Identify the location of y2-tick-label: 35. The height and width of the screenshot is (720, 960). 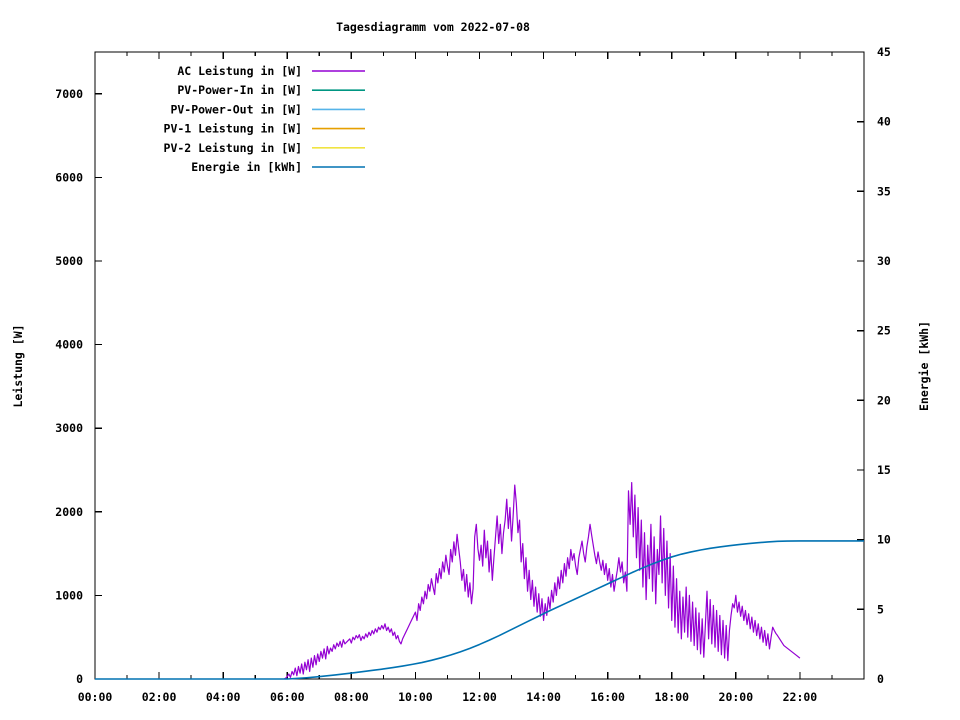
(884, 191).